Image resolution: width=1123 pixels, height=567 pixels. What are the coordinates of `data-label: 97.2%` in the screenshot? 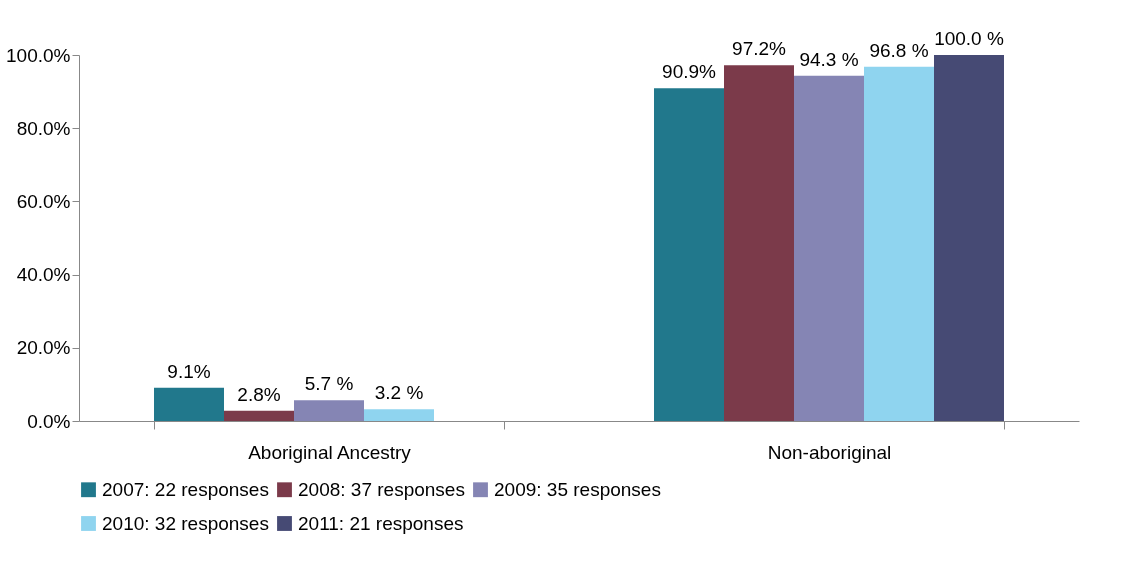 It's located at (759, 49).